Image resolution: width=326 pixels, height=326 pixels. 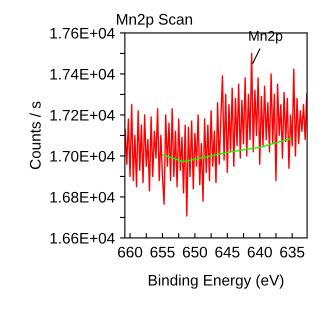 I want to click on x-tick-label: 635, so click(x=292, y=252).